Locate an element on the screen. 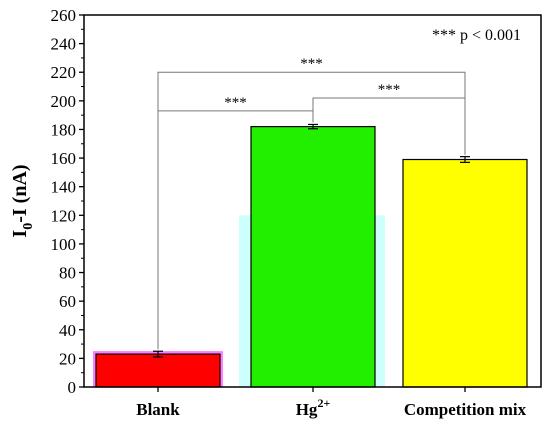 This screenshot has width=550, height=431. y-axis-label: I0-I (nA) is located at coordinates (22, 200).